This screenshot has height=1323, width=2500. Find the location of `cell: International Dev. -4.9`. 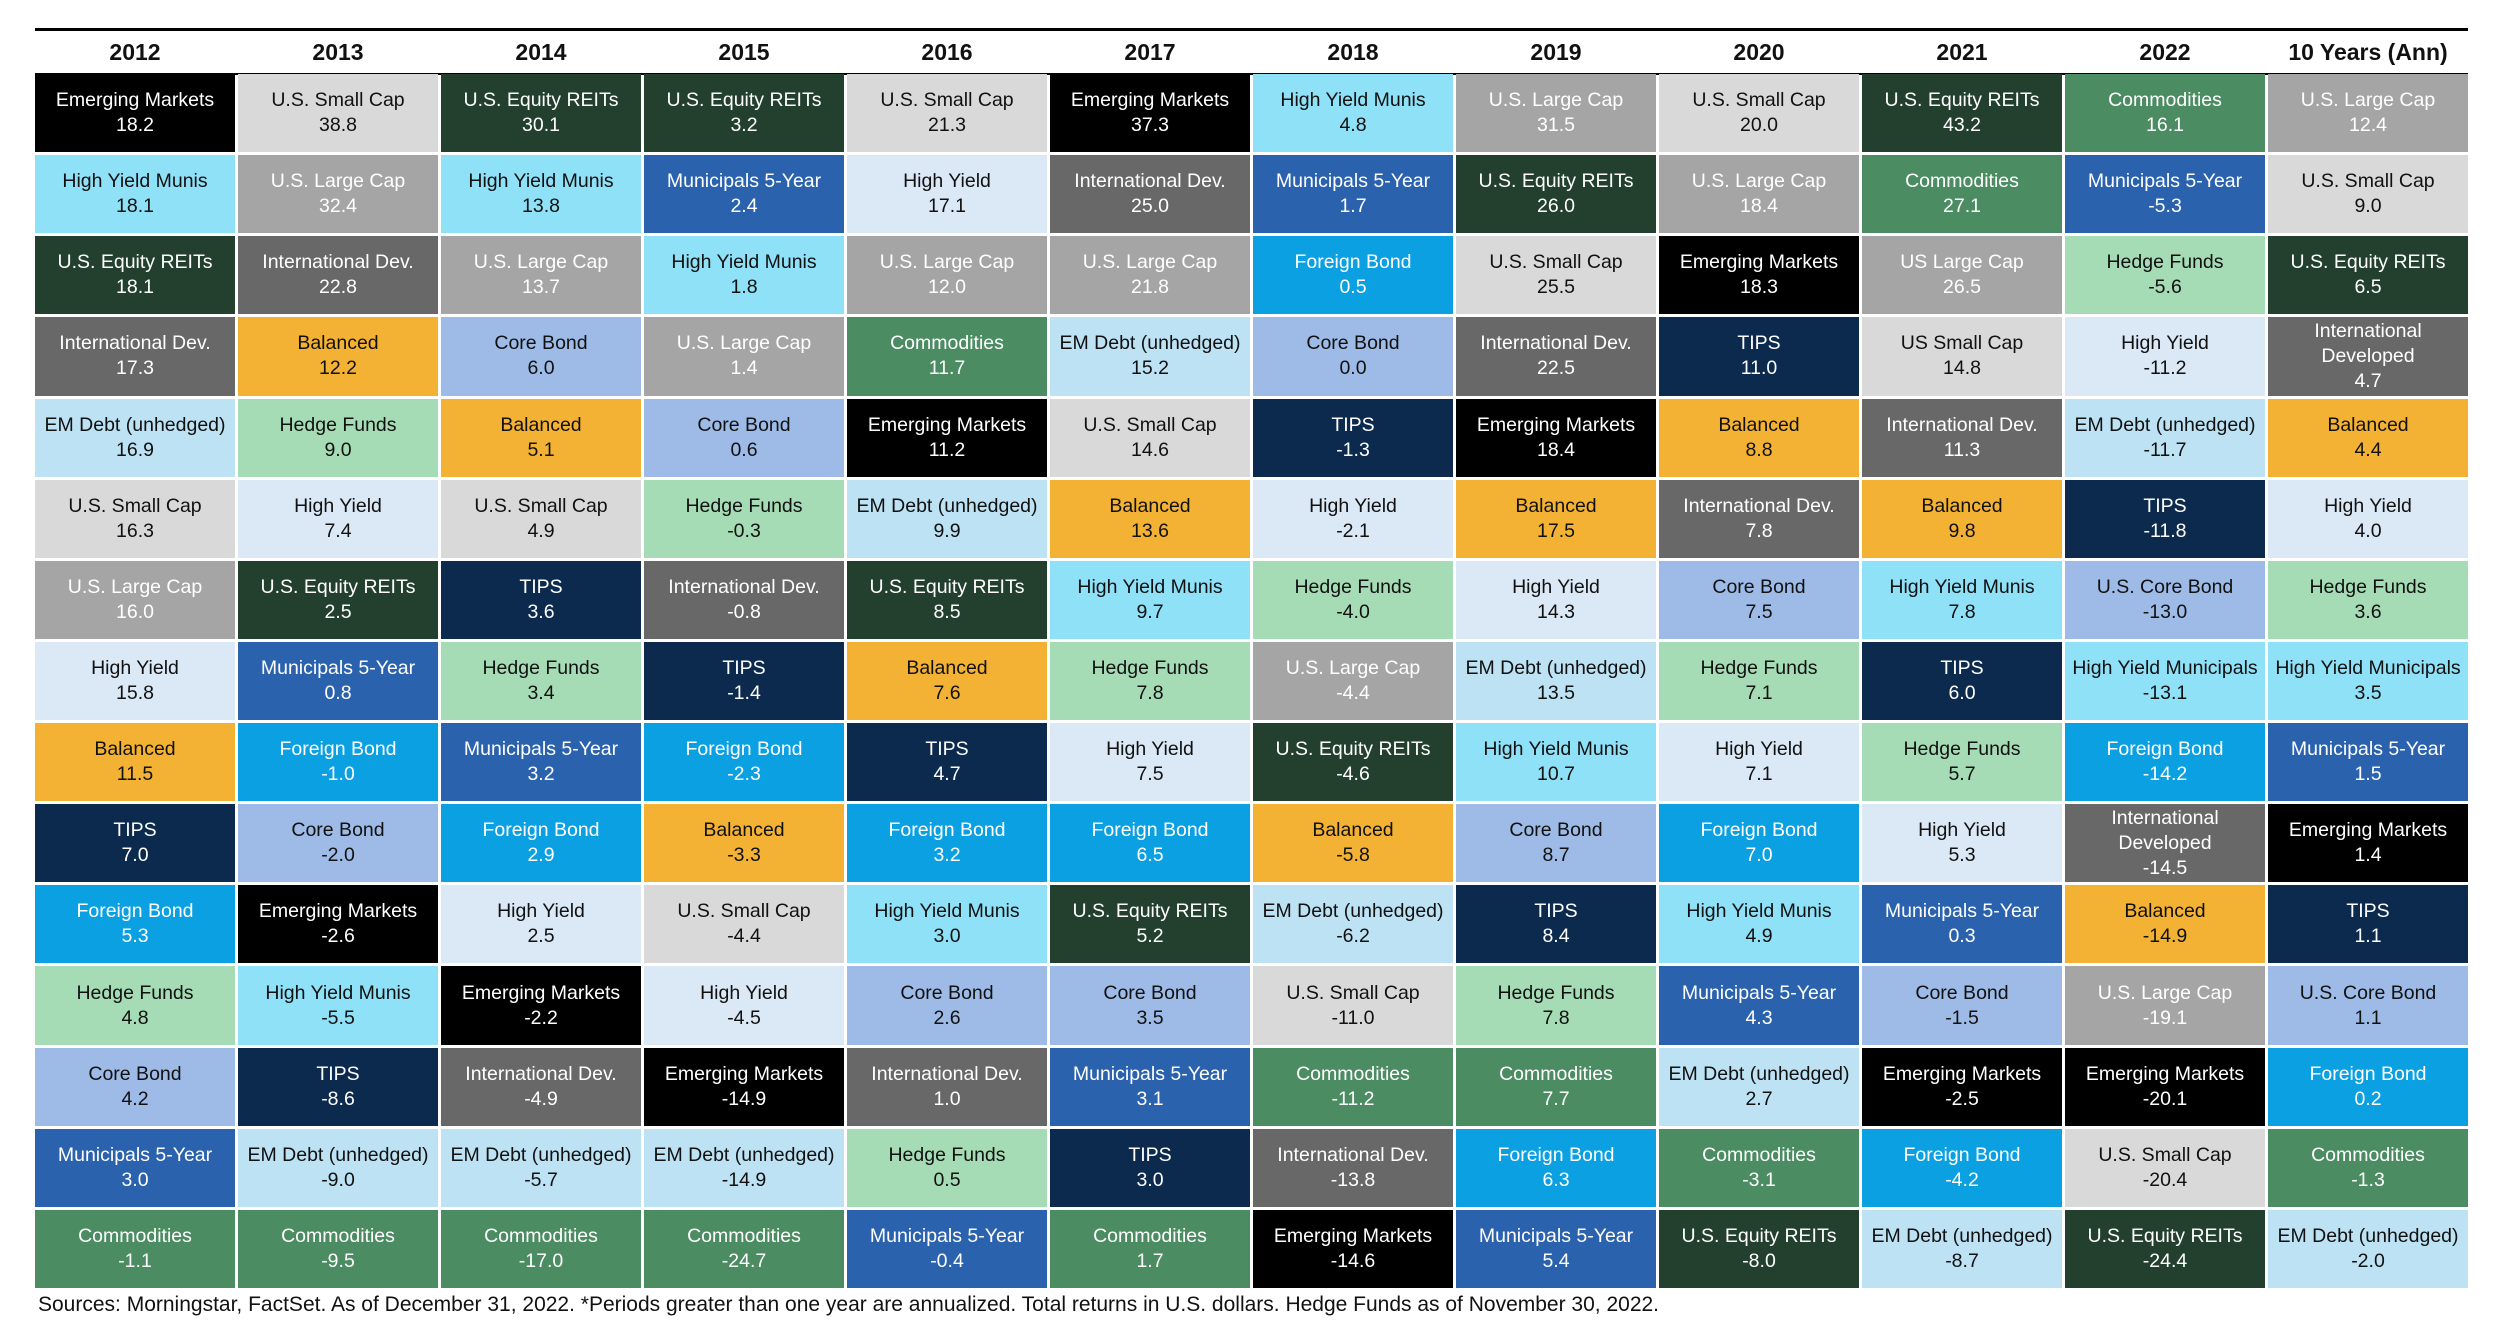

cell: International Dev. -4.9 is located at coordinates (541, 1086).